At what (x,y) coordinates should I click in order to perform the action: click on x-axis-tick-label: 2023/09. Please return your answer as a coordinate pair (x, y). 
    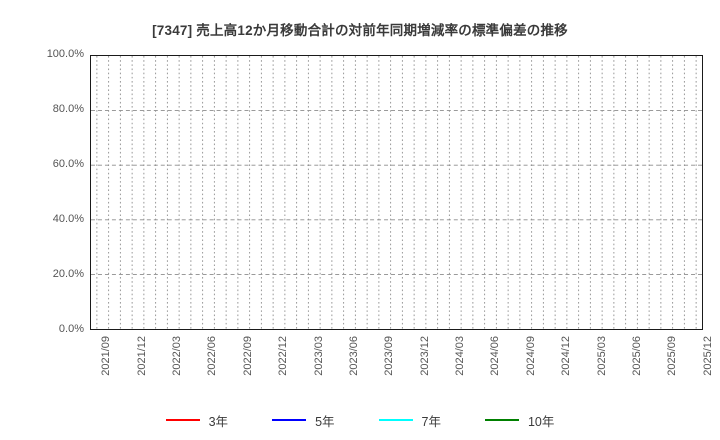
    Looking at the image, I should click on (389, 356).